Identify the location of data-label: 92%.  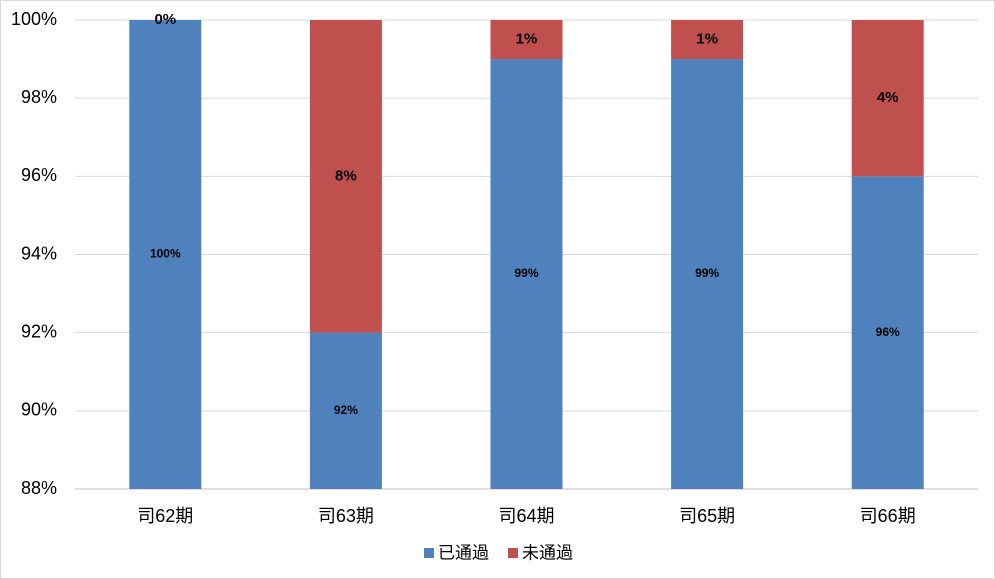
(346, 410).